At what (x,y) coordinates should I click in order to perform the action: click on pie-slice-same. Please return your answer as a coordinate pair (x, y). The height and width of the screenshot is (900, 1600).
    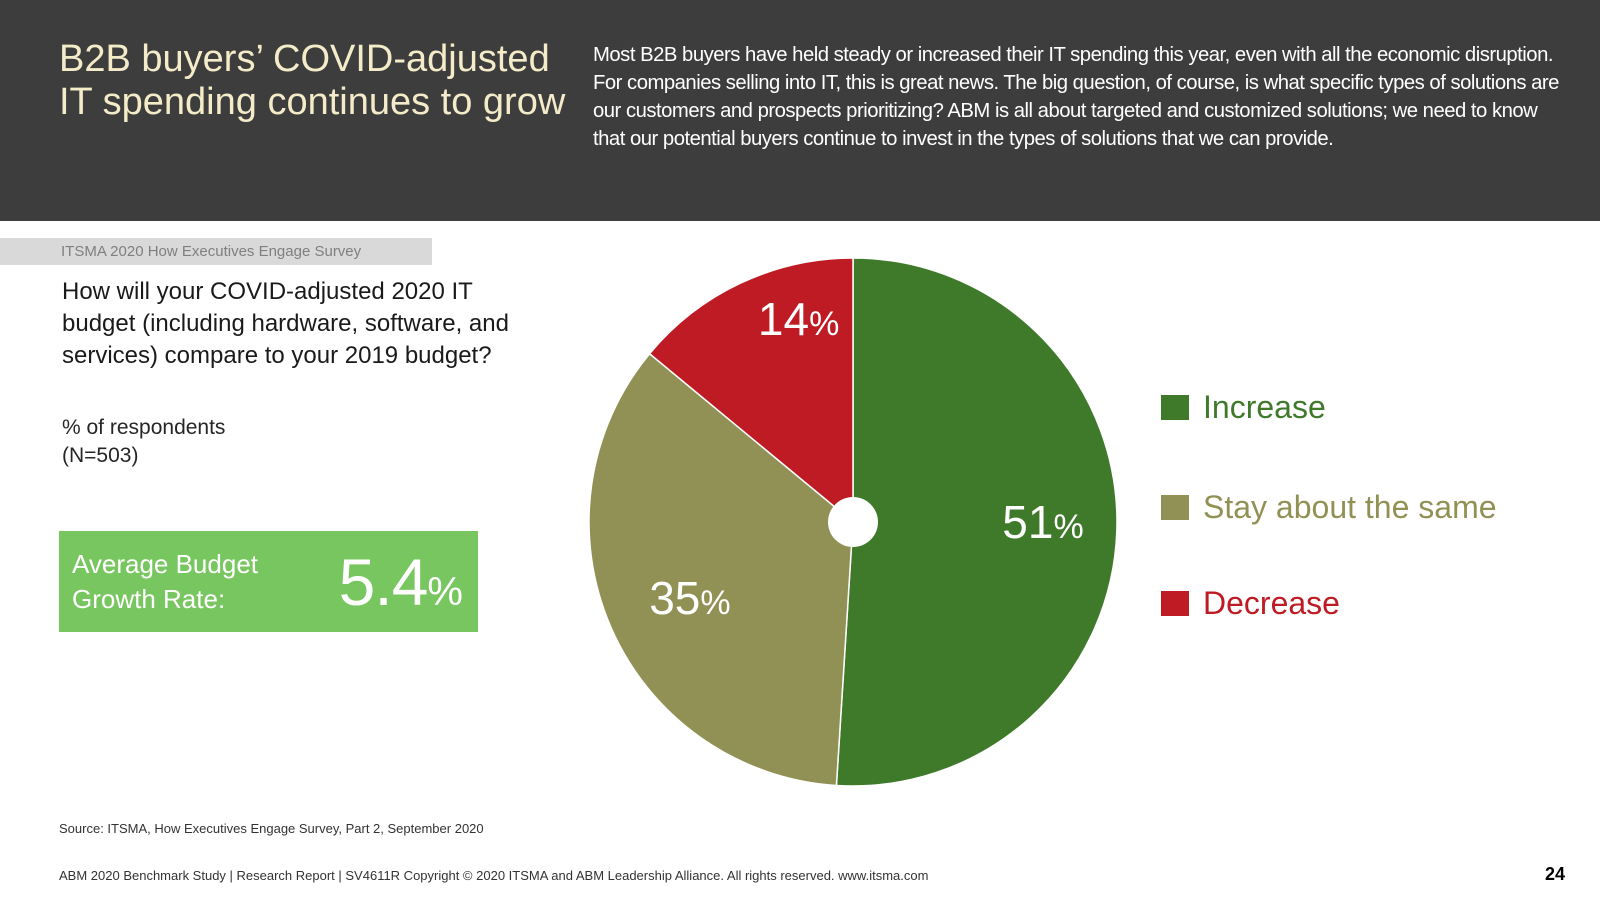
    Looking at the image, I should click on (721, 569).